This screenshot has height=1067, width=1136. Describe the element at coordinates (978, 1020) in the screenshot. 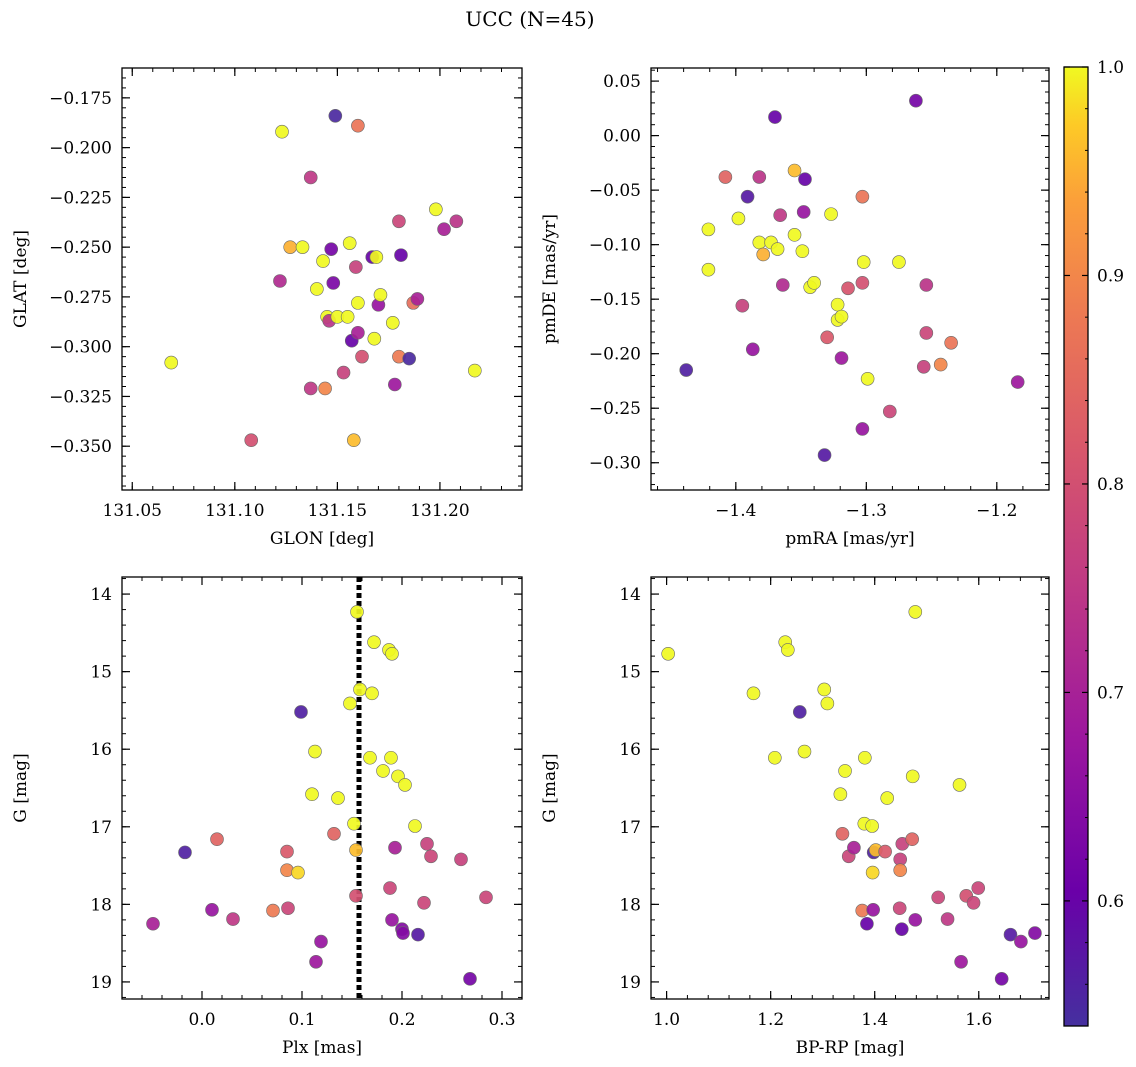

I see `x-tick-label: 1.6` at that location.